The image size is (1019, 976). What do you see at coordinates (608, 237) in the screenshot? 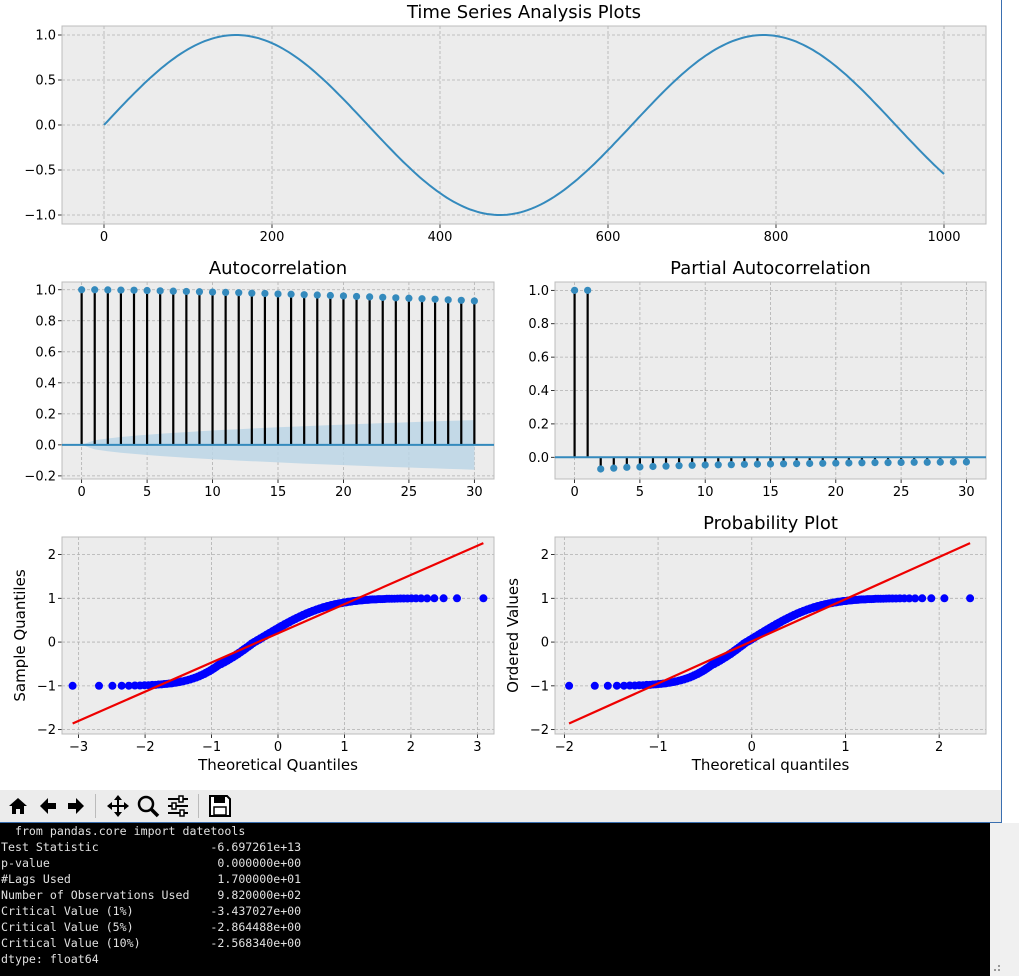
I see `ts-xtick-label: 600` at bounding box center [608, 237].